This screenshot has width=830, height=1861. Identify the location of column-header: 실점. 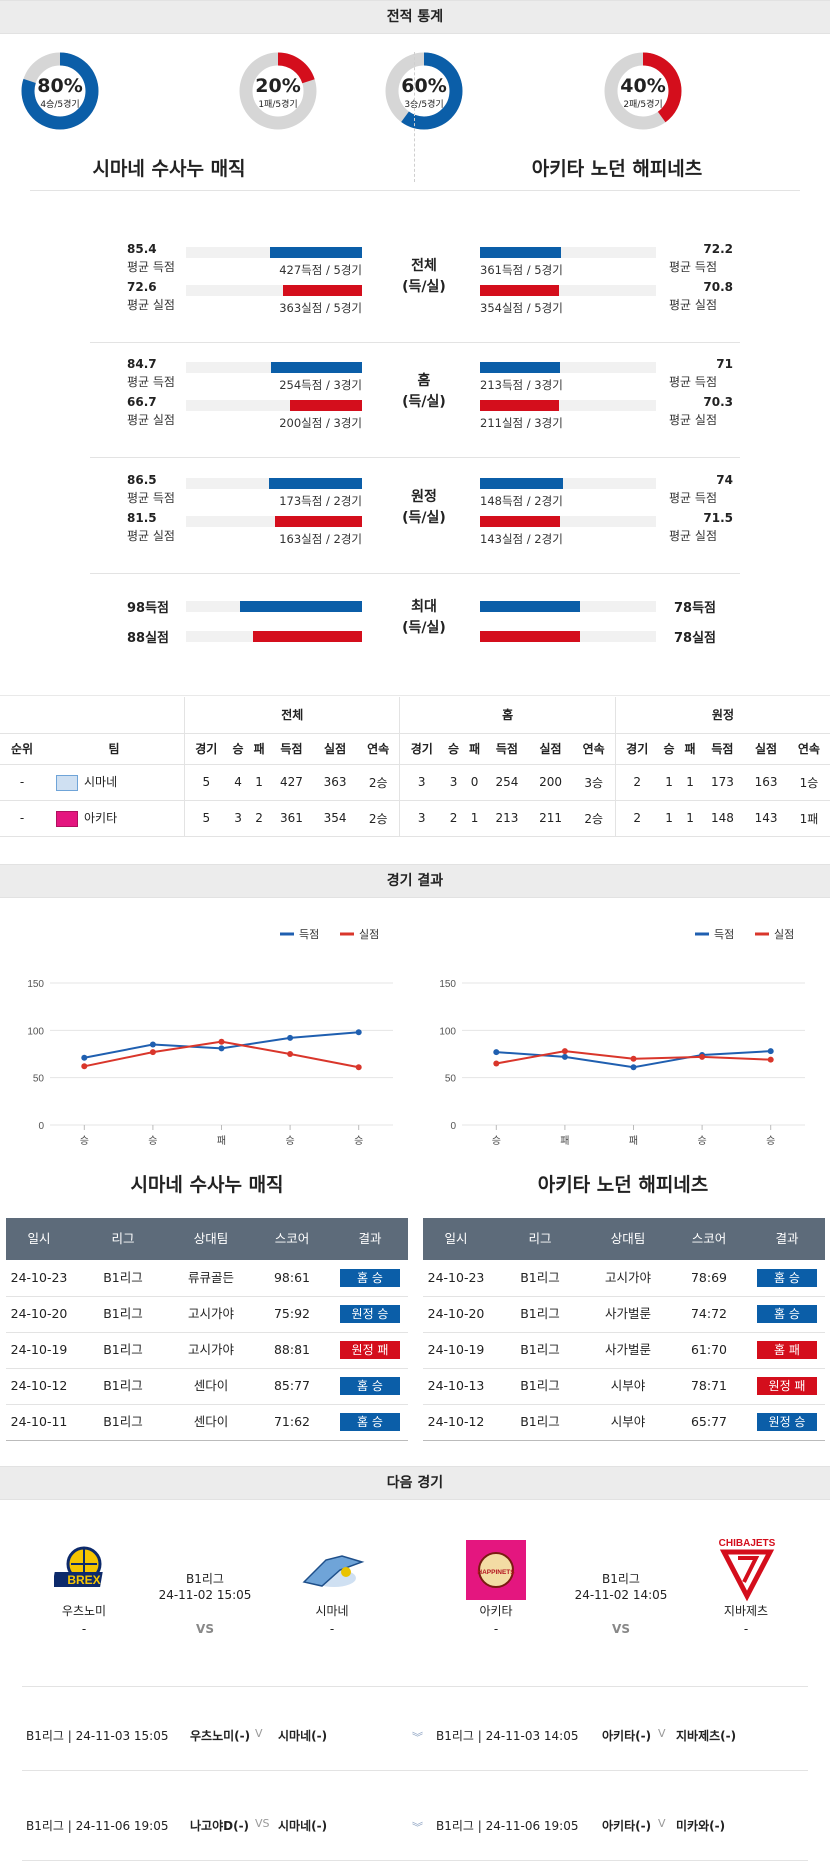
(335, 749).